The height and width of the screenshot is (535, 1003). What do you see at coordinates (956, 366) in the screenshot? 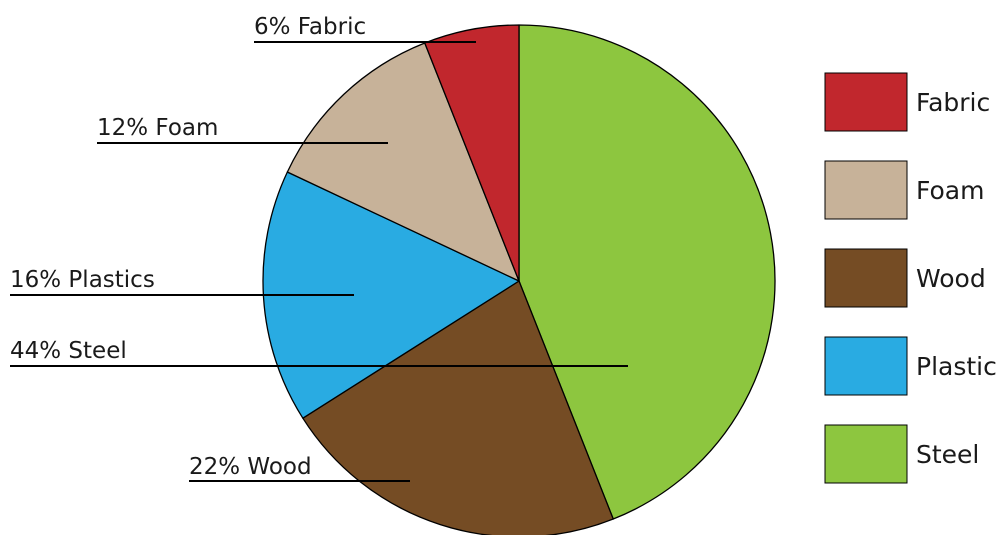
I see `legend-label-plastic: Plastic` at bounding box center [956, 366].